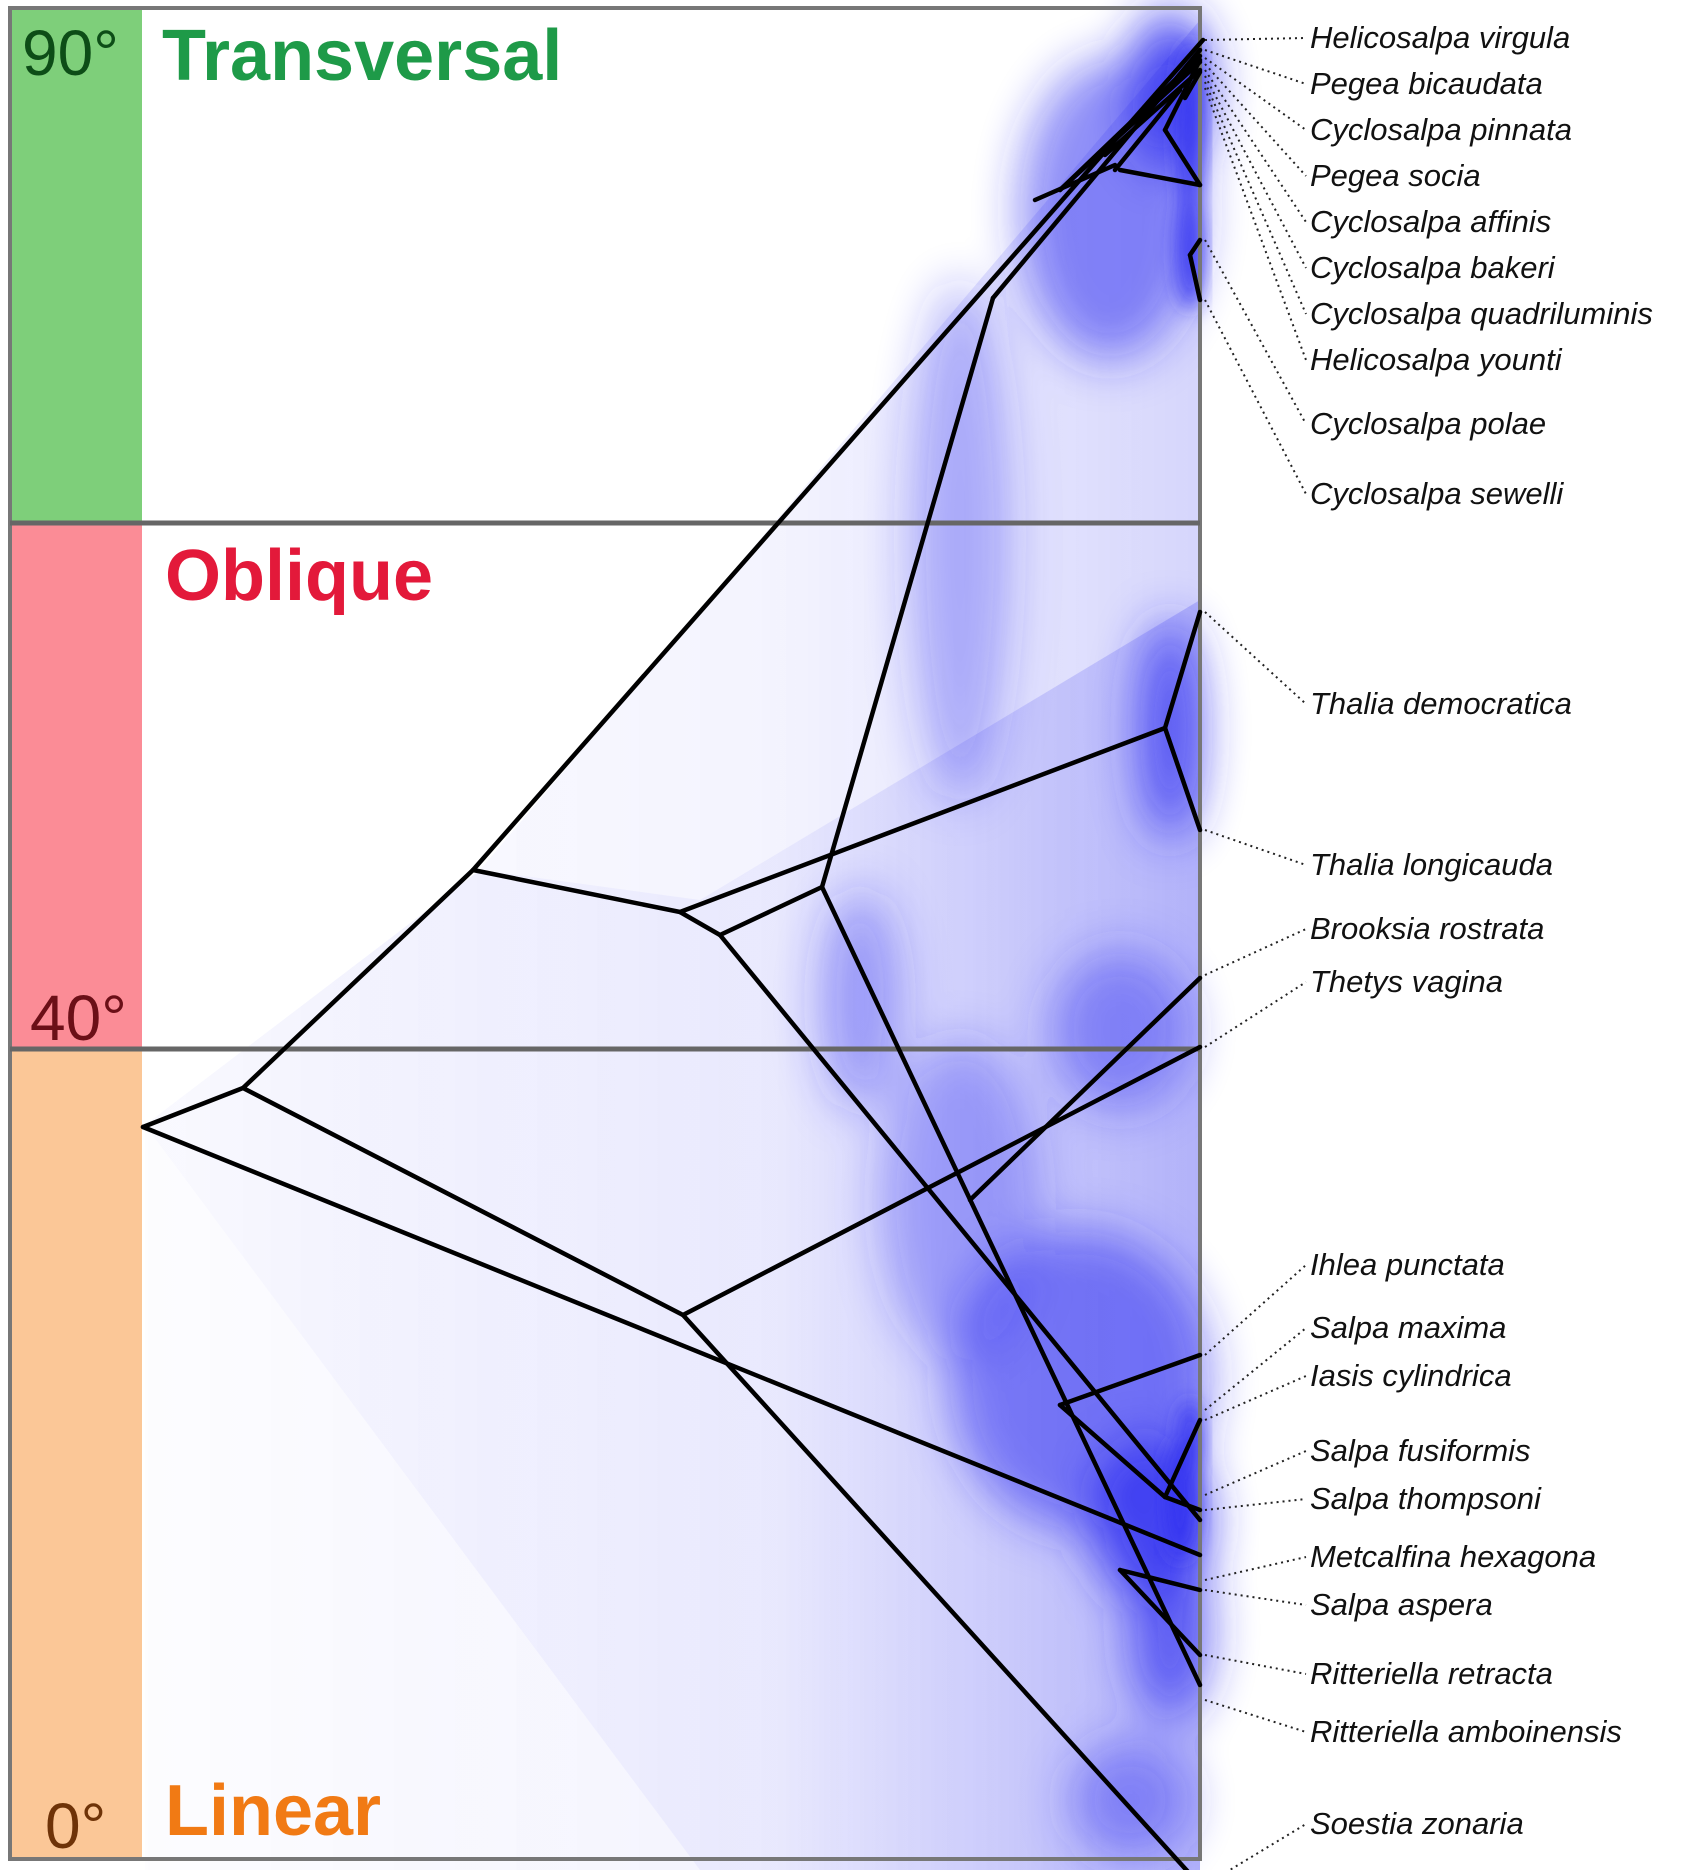 The width and height of the screenshot is (1694, 1870). I want to click on taxon-label: Cyclosalpa polae, so click(1428, 423).